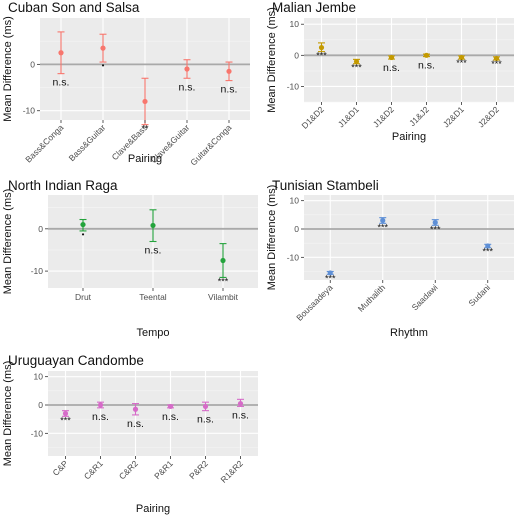  I want to click on significance-label: **, so click(145, 129).